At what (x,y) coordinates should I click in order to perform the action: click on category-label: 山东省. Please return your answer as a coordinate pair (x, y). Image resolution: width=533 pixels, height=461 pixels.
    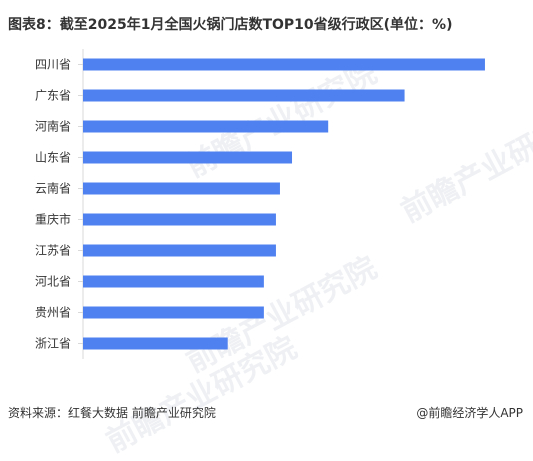
    Looking at the image, I should click on (53, 158).